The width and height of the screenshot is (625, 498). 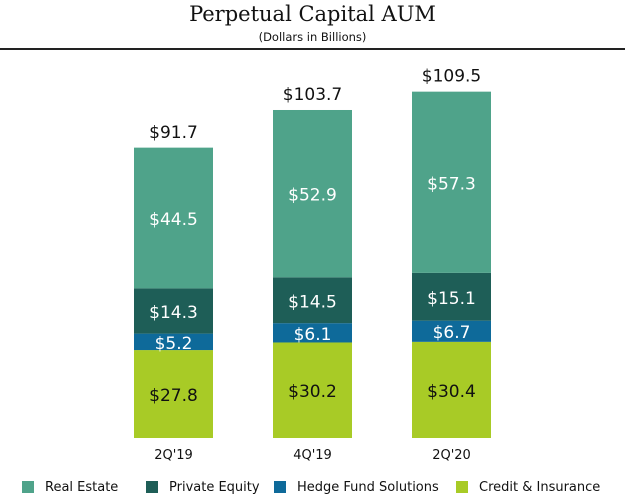 I want to click on legend-swatch-hedge-fund-solutions, so click(x=280, y=487).